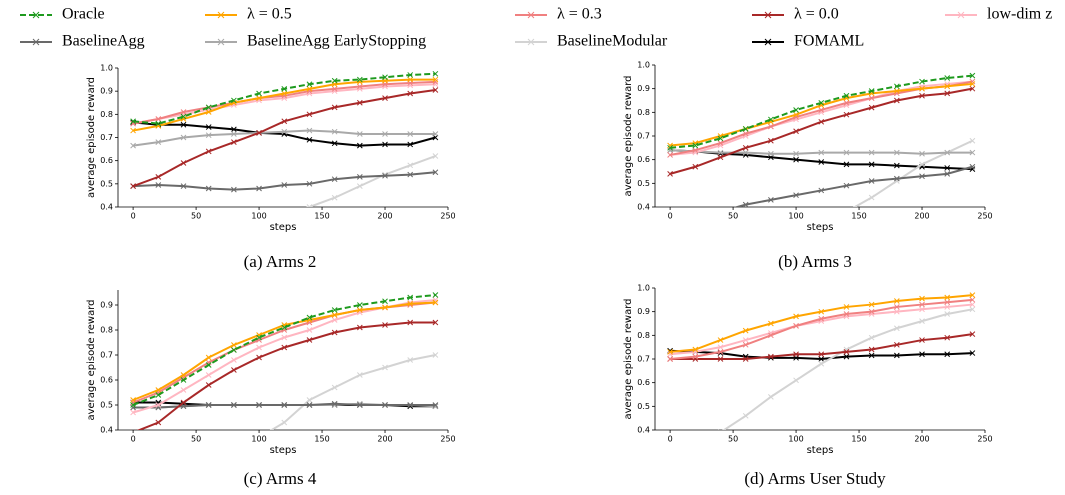  I want to click on series: λ = 0.3, so click(821, 329).